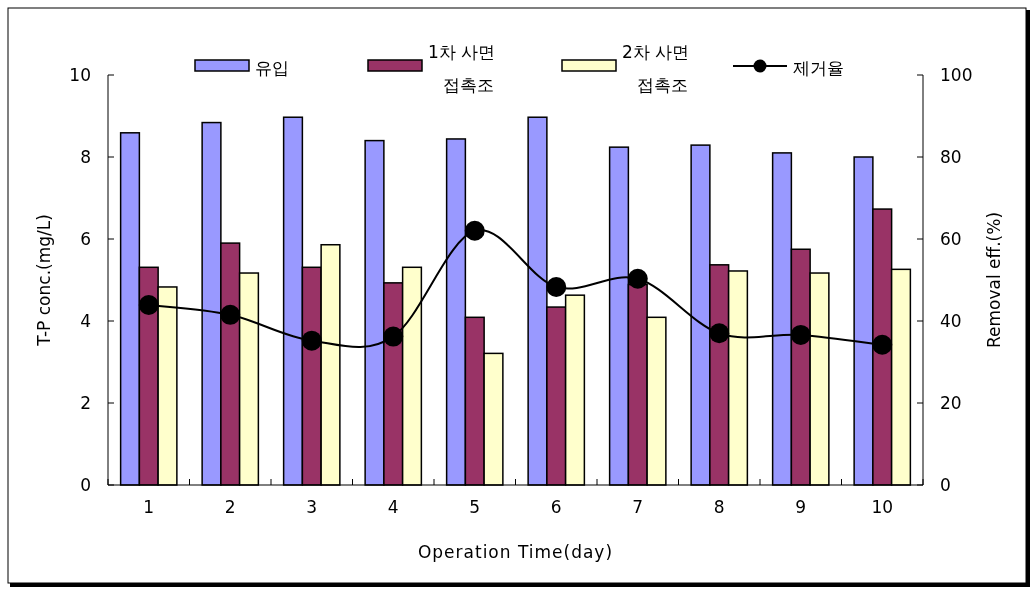  What do you see at coordinates (85, 403) in the screenshot?
I see `y-tick-label: 2` at bounding box center [85, 403].